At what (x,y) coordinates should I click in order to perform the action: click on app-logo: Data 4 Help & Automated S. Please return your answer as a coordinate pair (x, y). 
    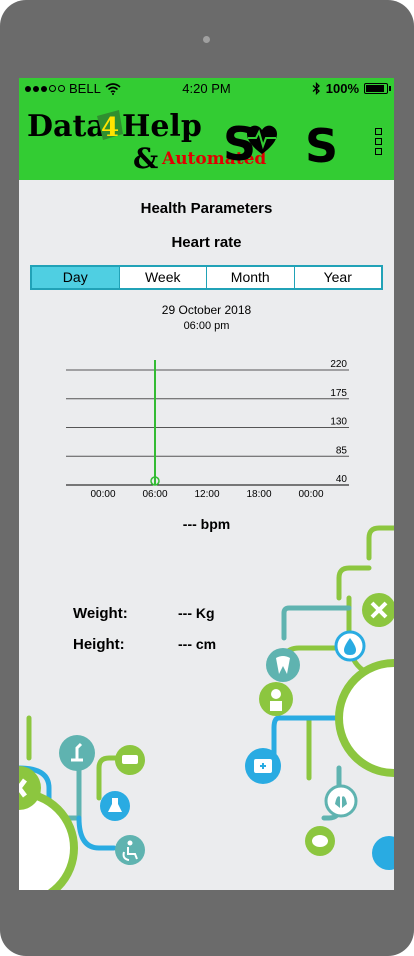
    Looking at the image, I should click on (152, 142).